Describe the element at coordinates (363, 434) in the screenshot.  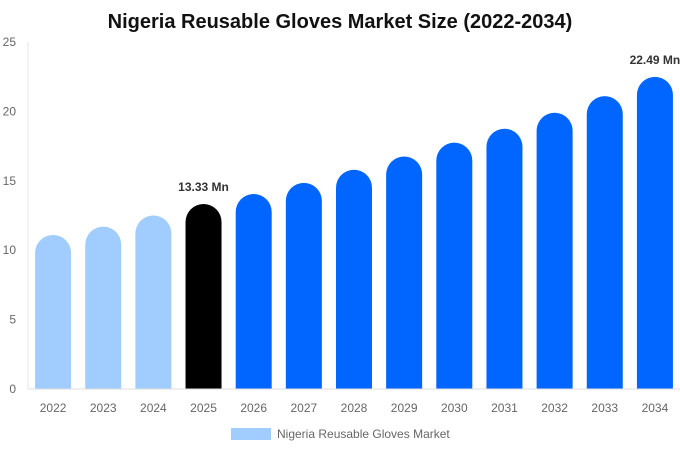
I see `legend-label: Nigeria Reusable Gloves Market` at that location.